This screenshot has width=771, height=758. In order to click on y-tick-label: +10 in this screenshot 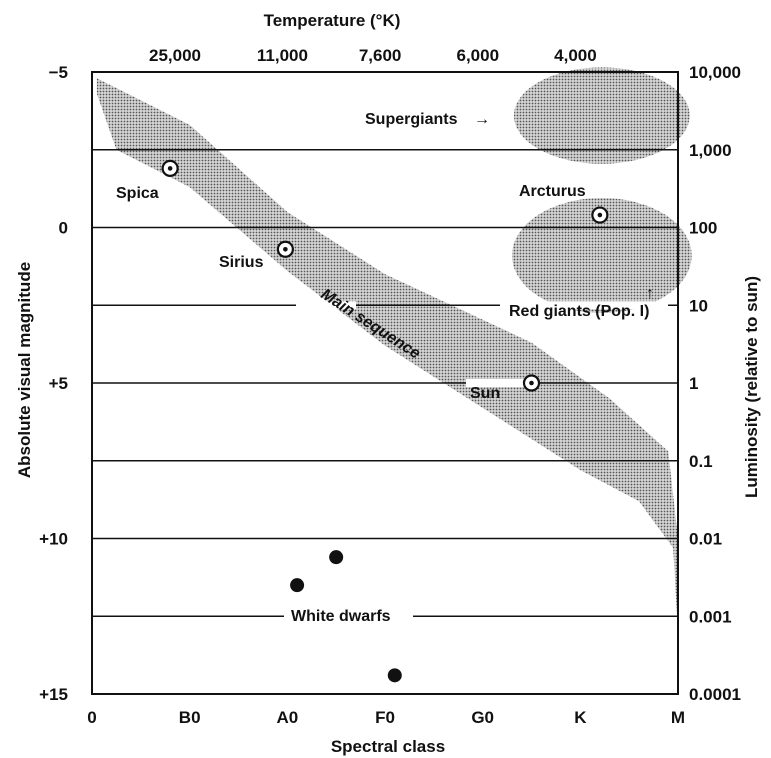, I will do `click(53, 539)`.